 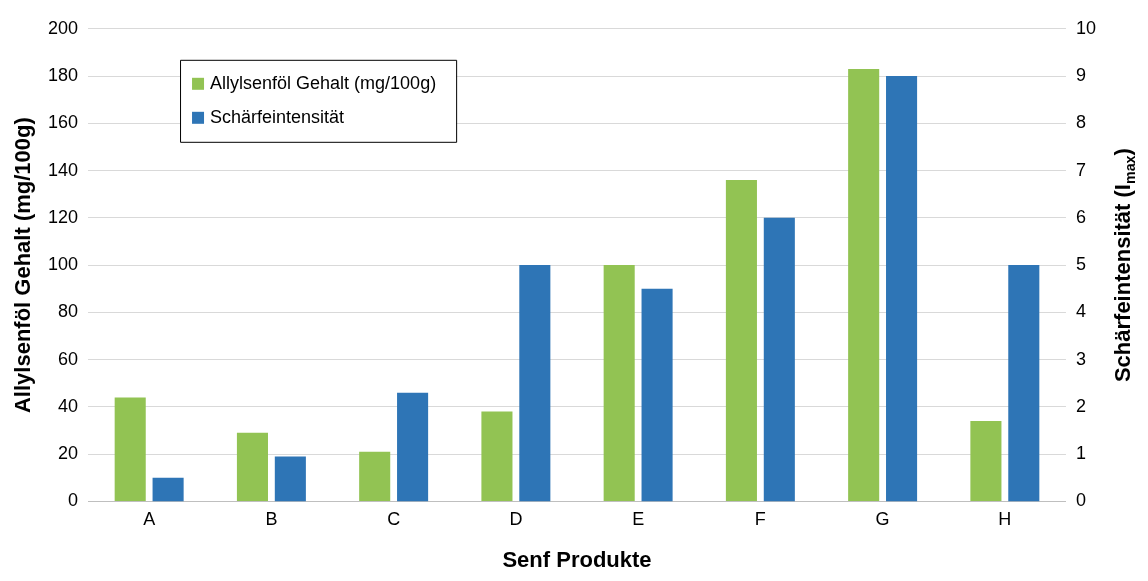 I want to click on y-tick-label: 180, so click(x=63, y=75).